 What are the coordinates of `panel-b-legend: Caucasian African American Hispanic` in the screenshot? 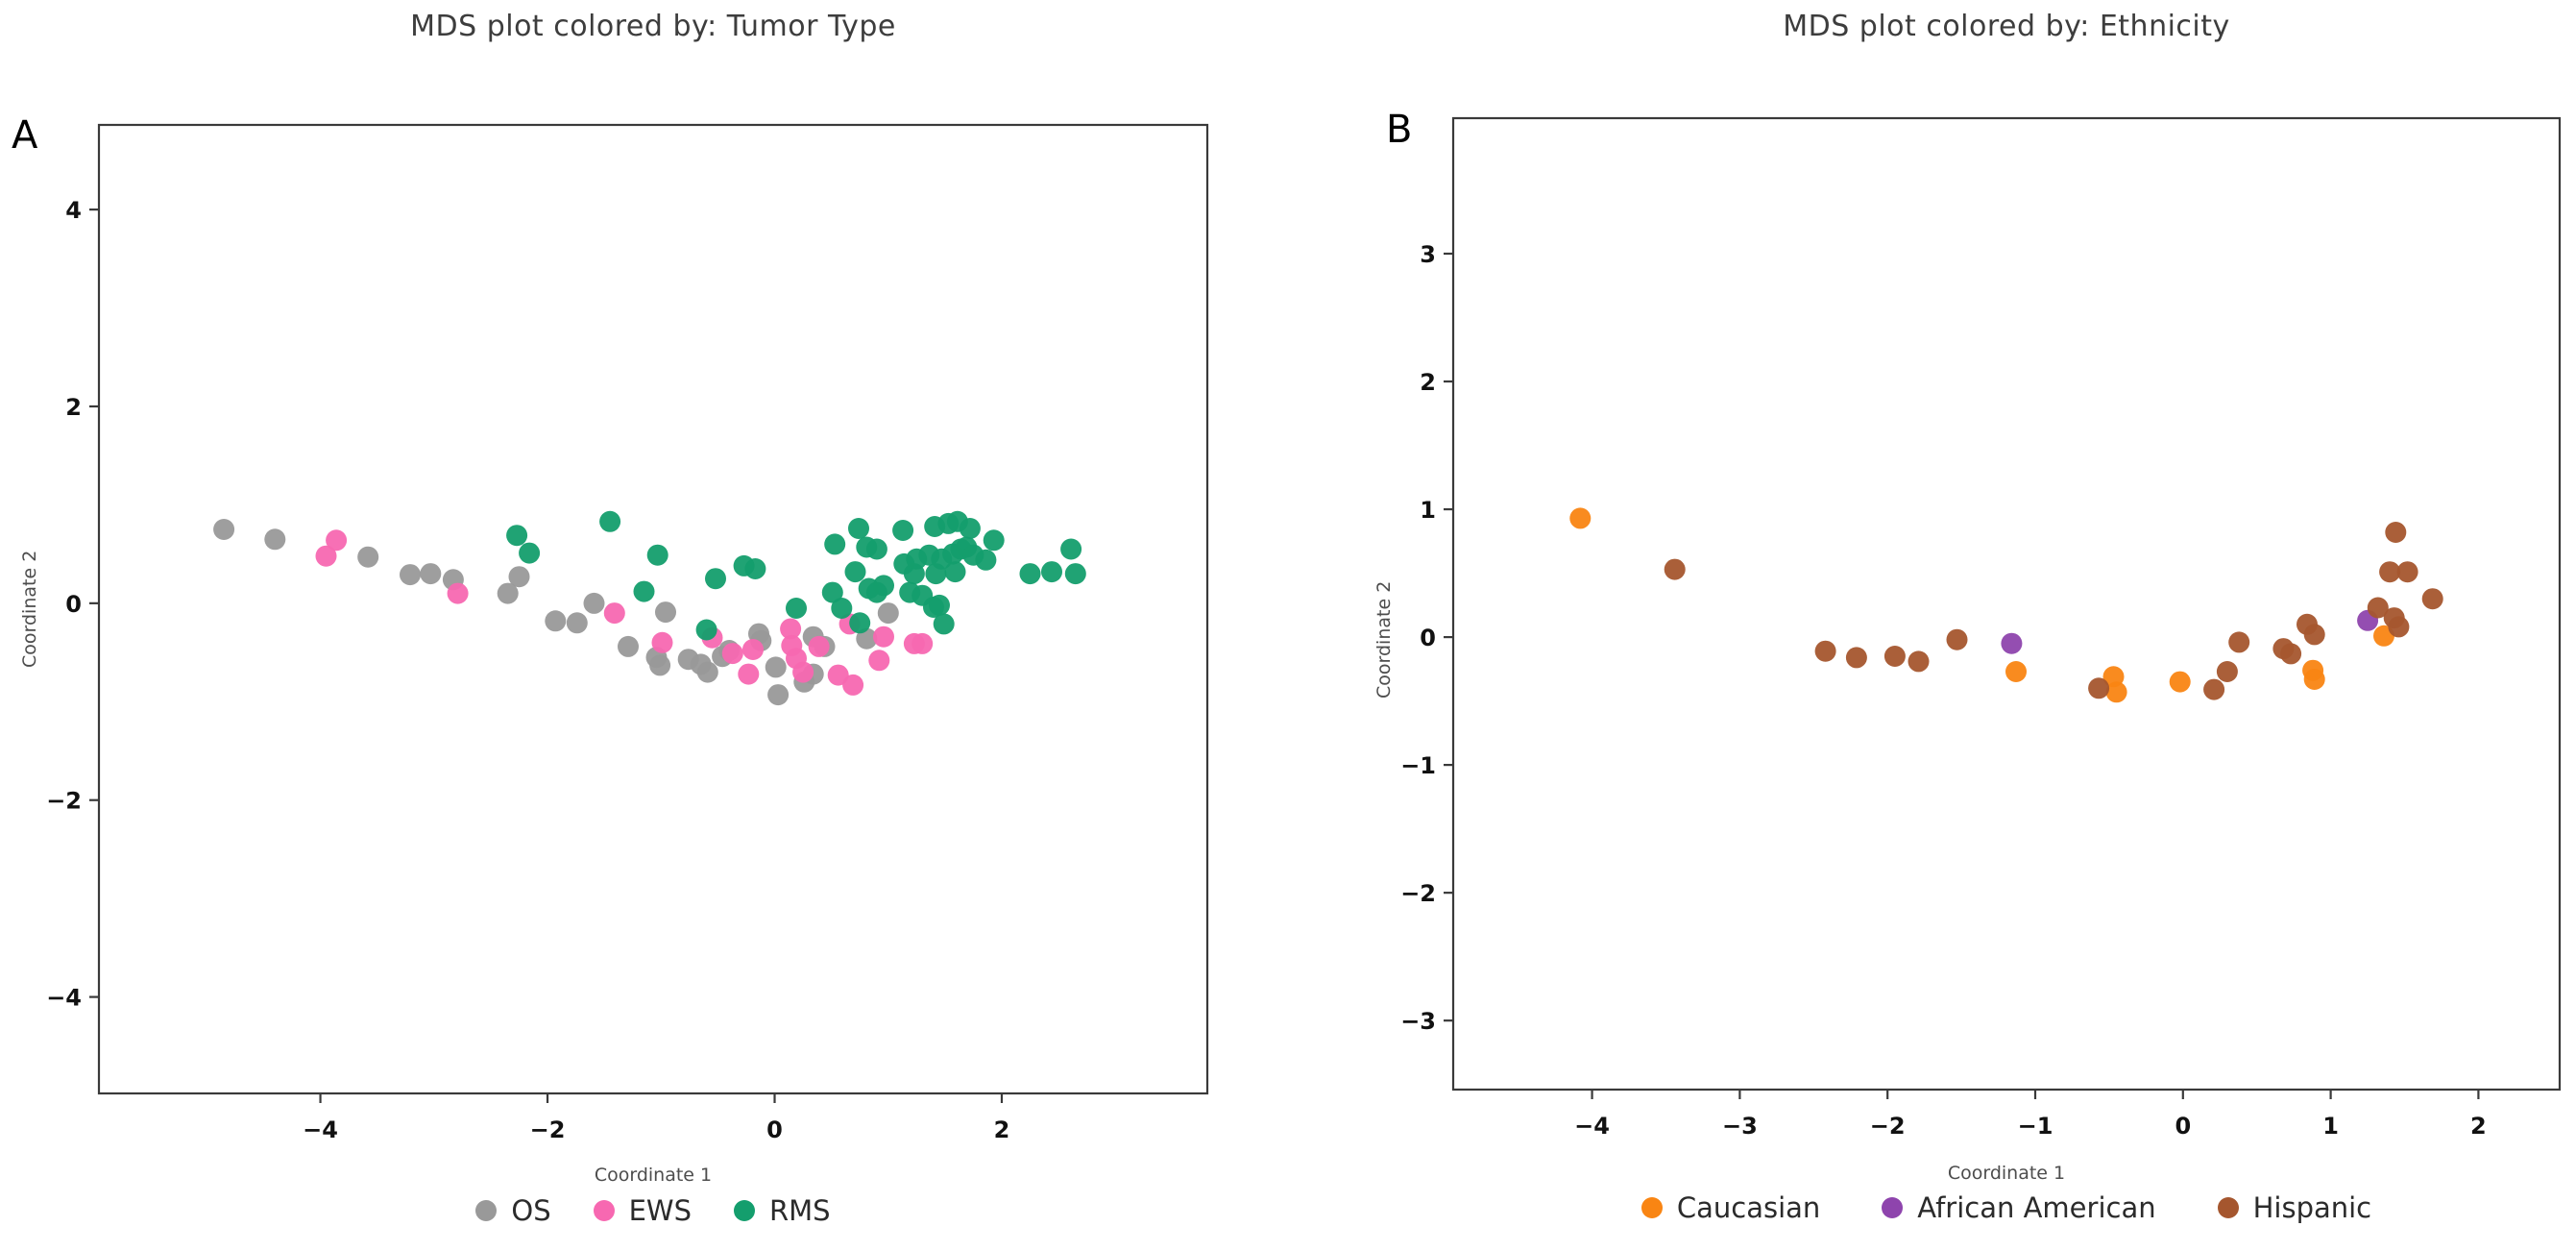 It's located at (2007, 1207).